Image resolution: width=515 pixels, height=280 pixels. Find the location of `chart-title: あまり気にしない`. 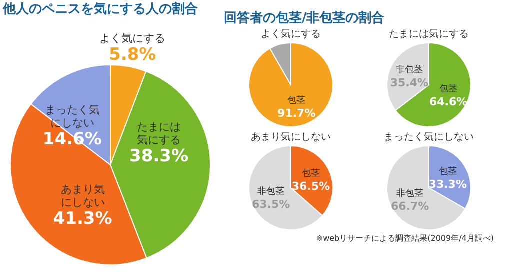

chart-title: あまり気にしない is located at coordinates (291, 137).